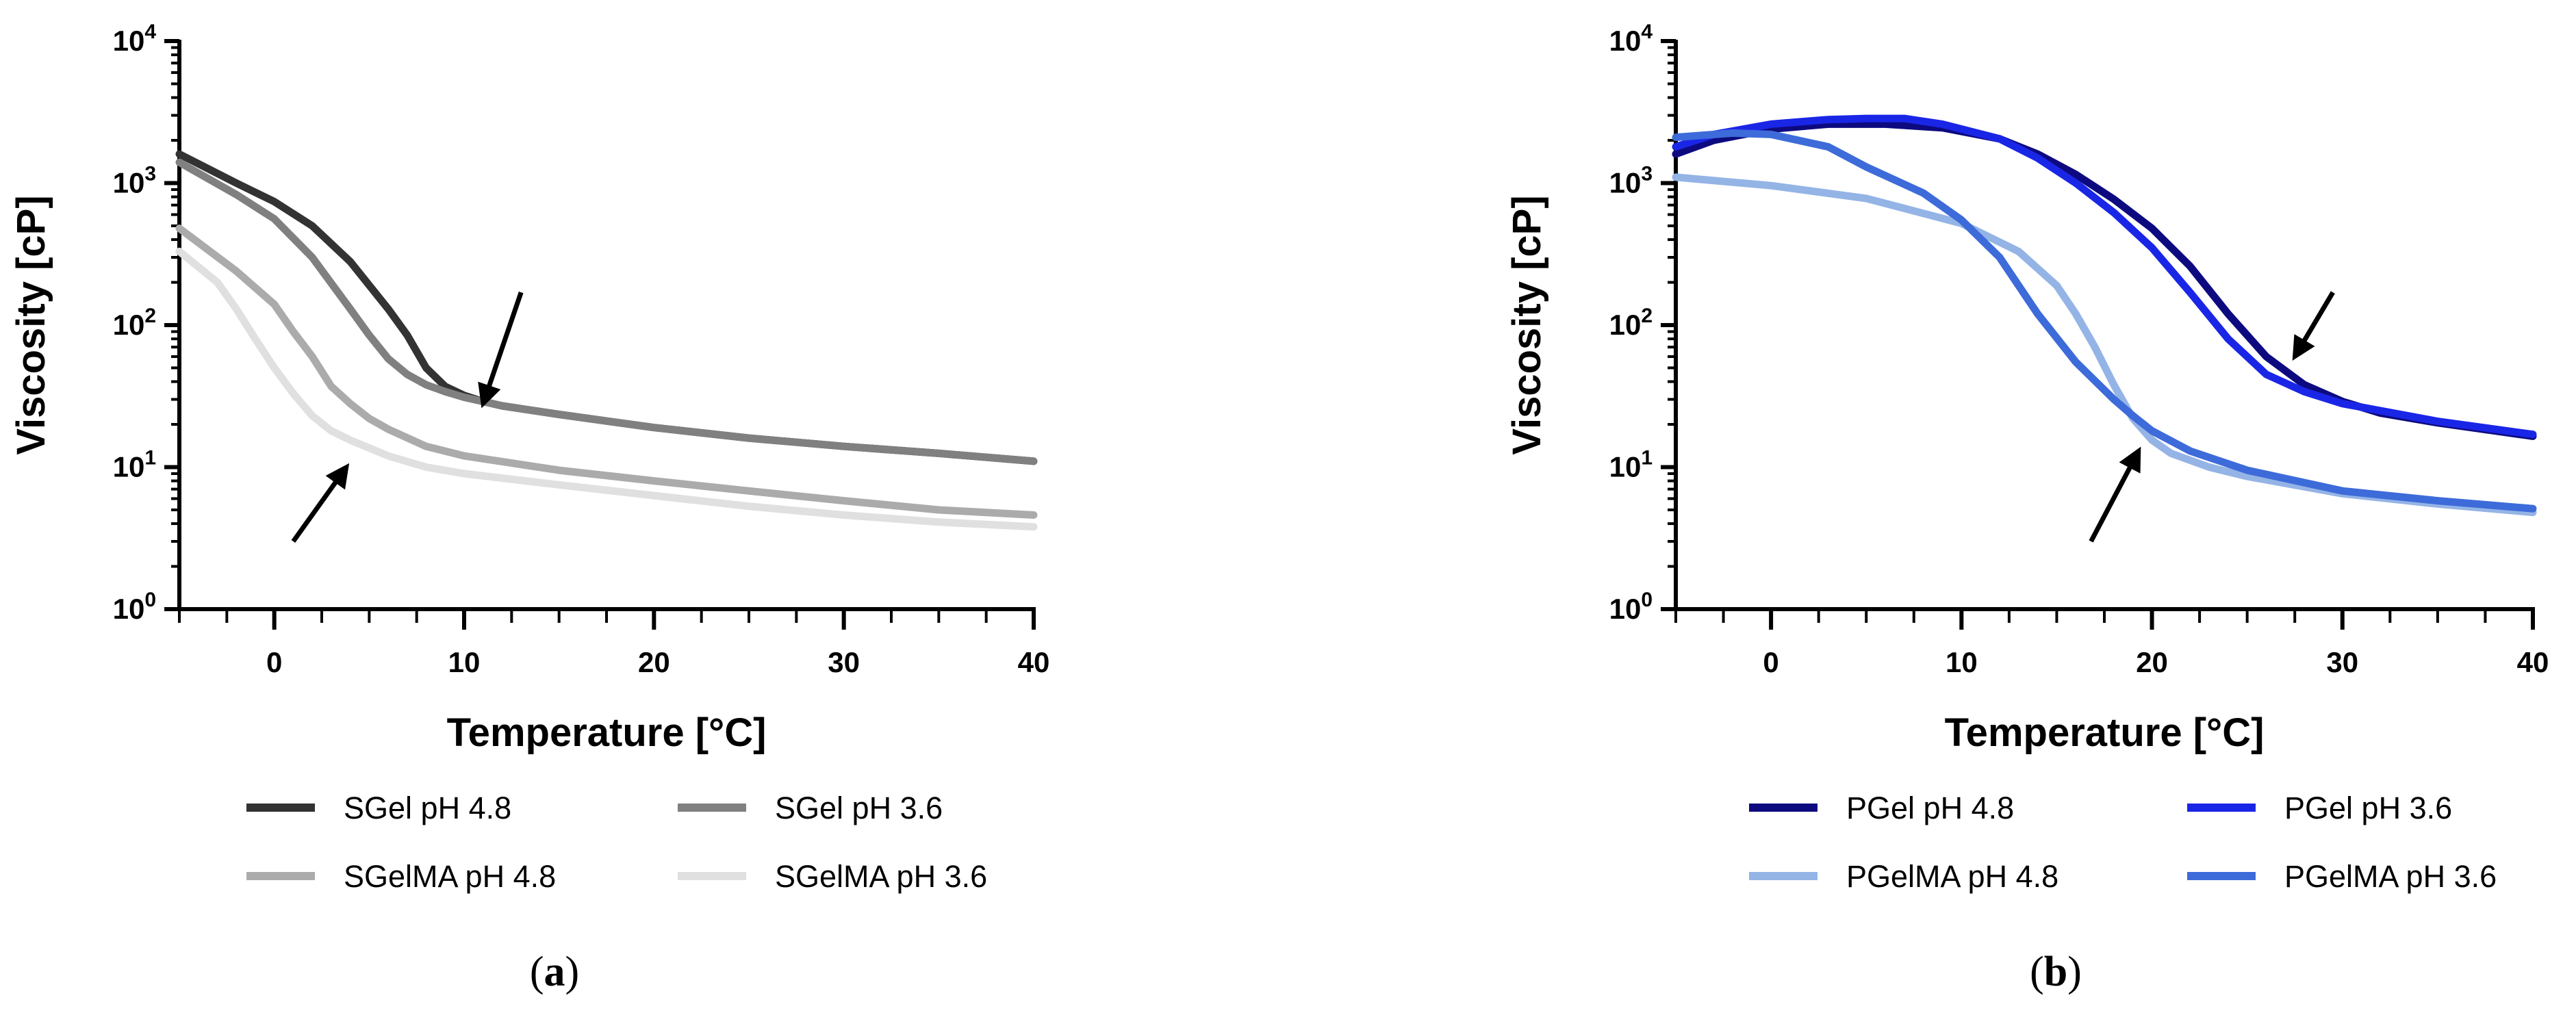  I want to click on legend-label: PGel pH 3.6, so click(2368, 808).